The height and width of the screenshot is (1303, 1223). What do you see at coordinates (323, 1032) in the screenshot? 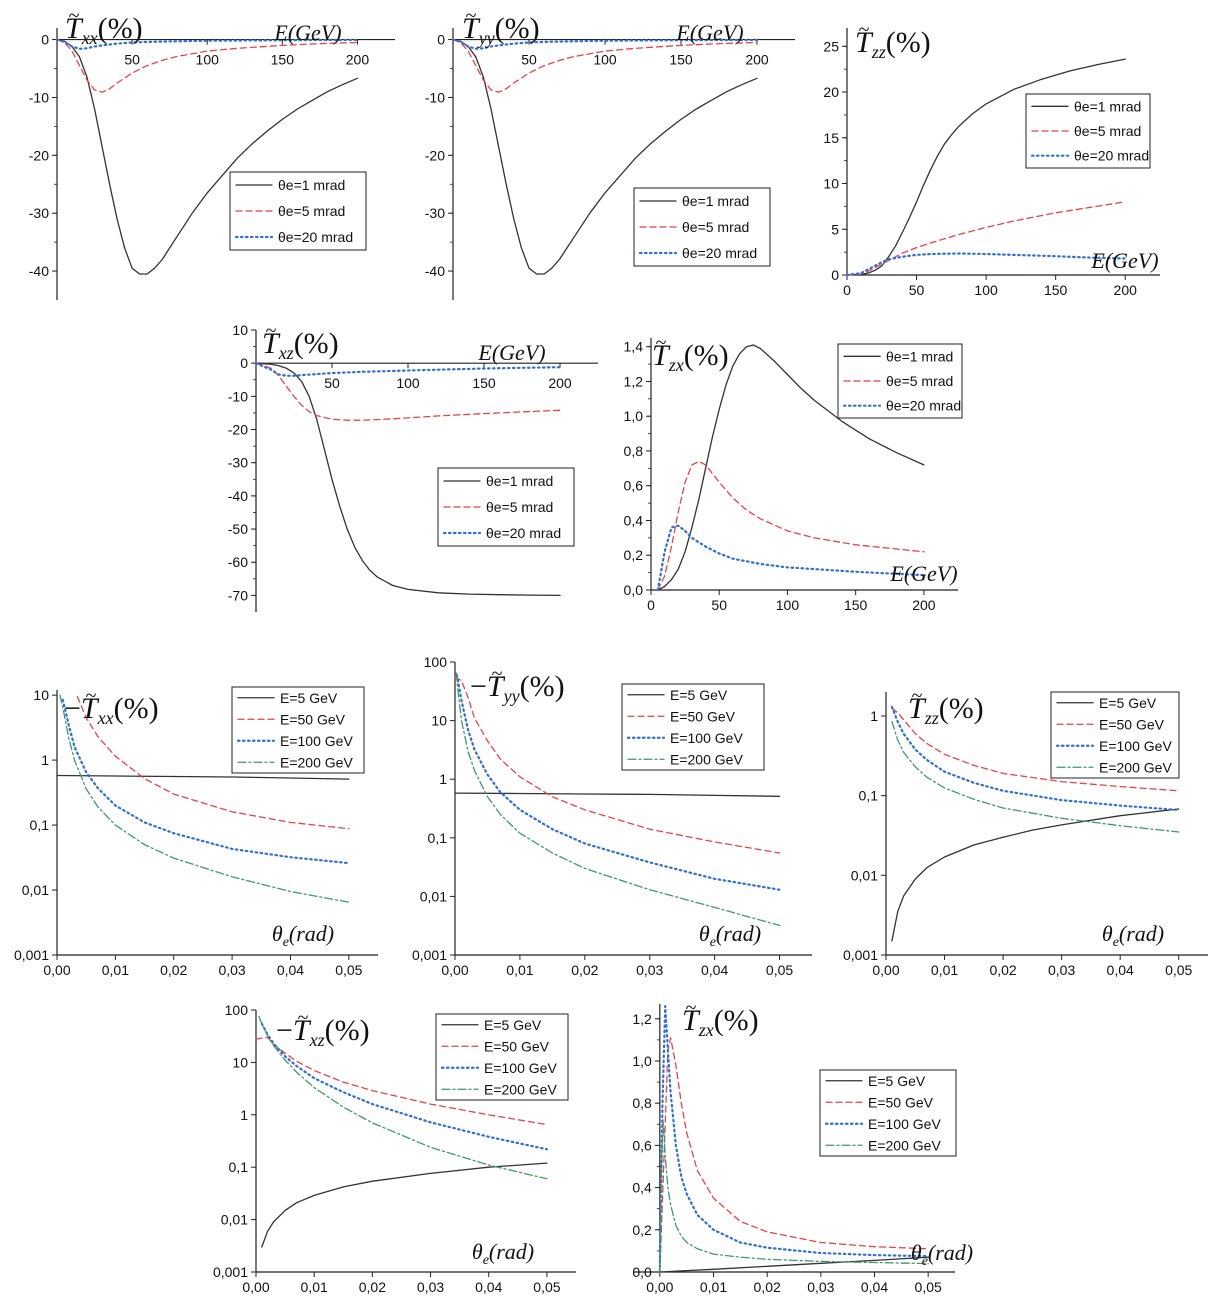
I see `chart-title: −Txz(%)` at bounding box center [323, 1032].